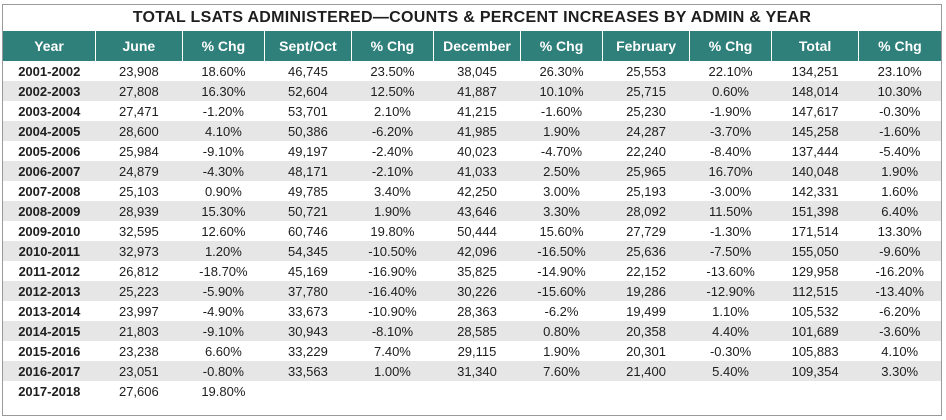 Image resolution: width=946 pixels, height=420 pixels. I want to click on row-year-cell: 2017-2018, so click(49, 391).